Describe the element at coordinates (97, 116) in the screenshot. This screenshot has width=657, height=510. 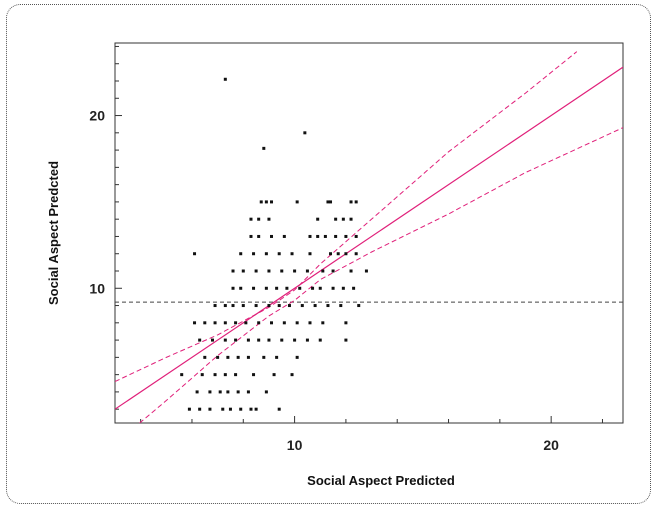
I see `y-tick-label: 20` at that location.